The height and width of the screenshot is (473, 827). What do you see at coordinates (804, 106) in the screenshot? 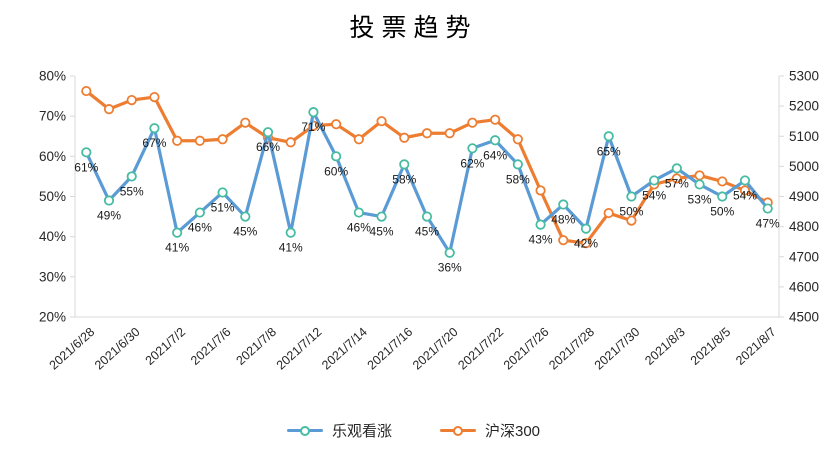
I see `right-axis-tick-label: 5200` at bounding box center [804, 106].